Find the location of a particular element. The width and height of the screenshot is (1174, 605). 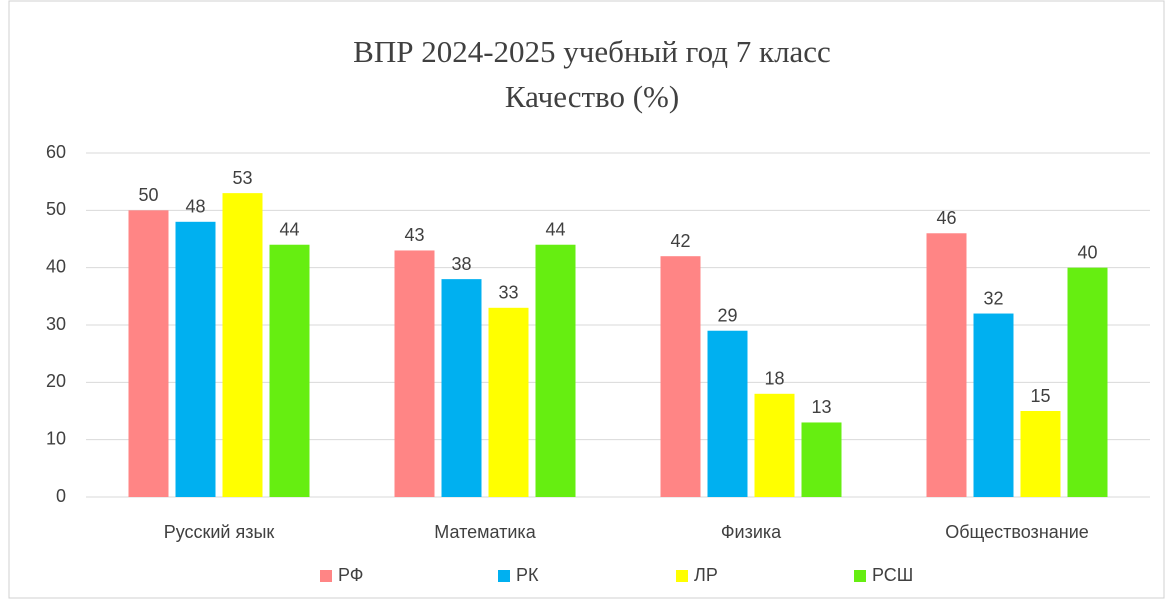

x-tick-label: Обществознание is located at coordinates (1017, 532).